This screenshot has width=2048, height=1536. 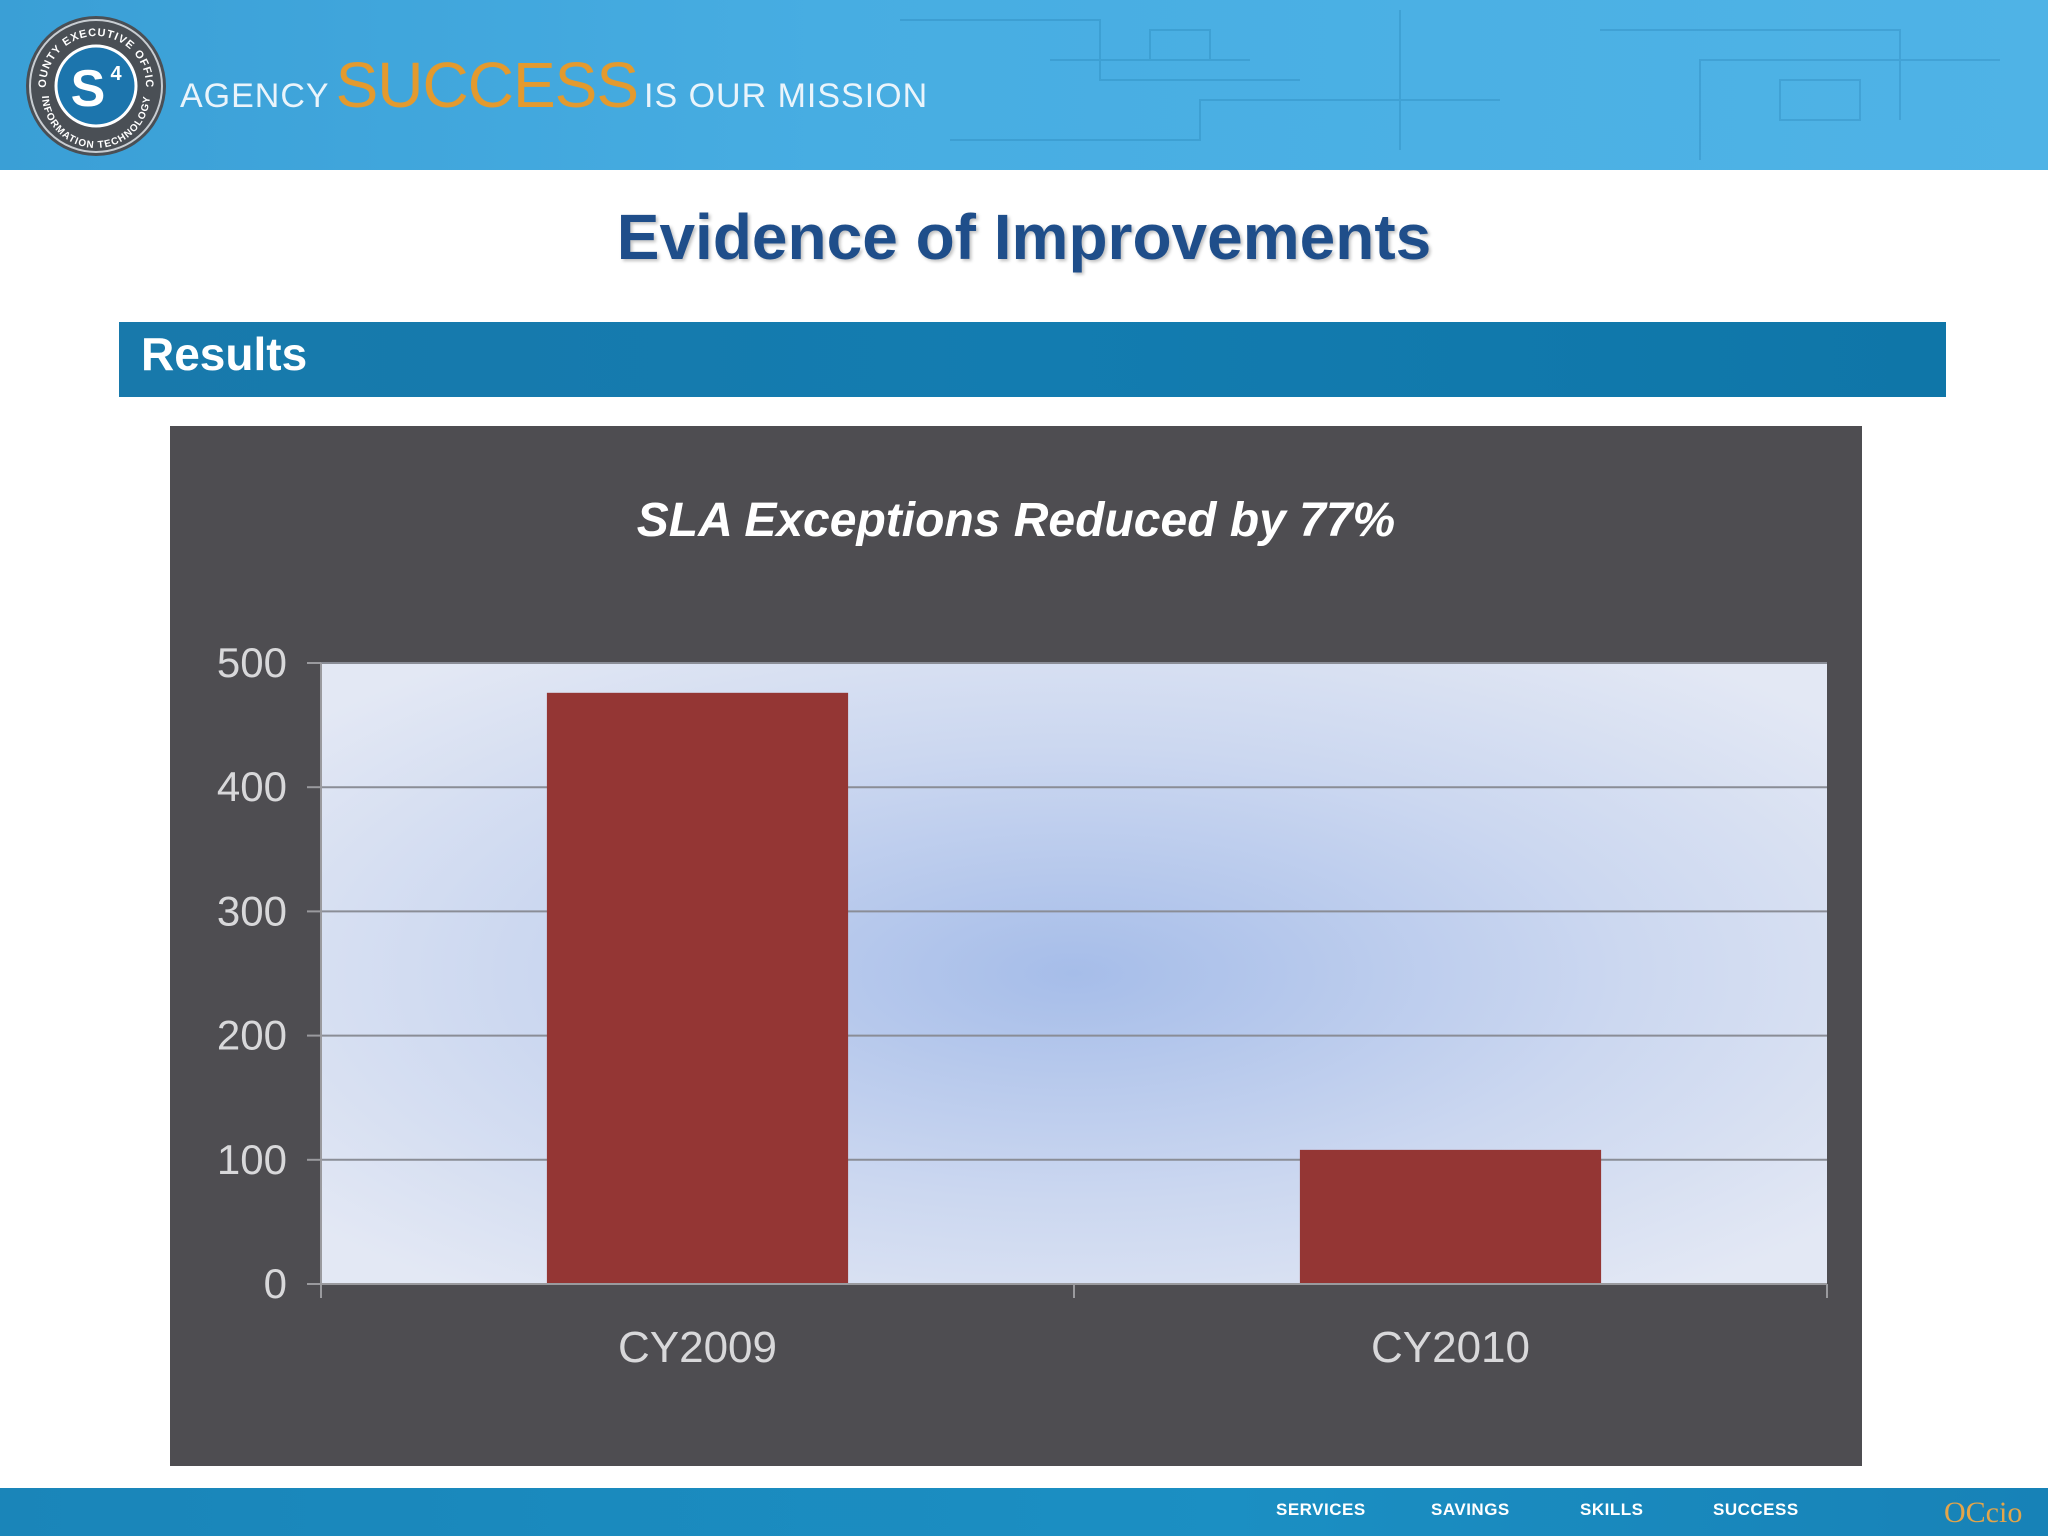 What do you see at coordinates (1756, 1509) in the screenshot?
I see `footer-link-success: SUCCESS` at bounding box center [1756, 1509].